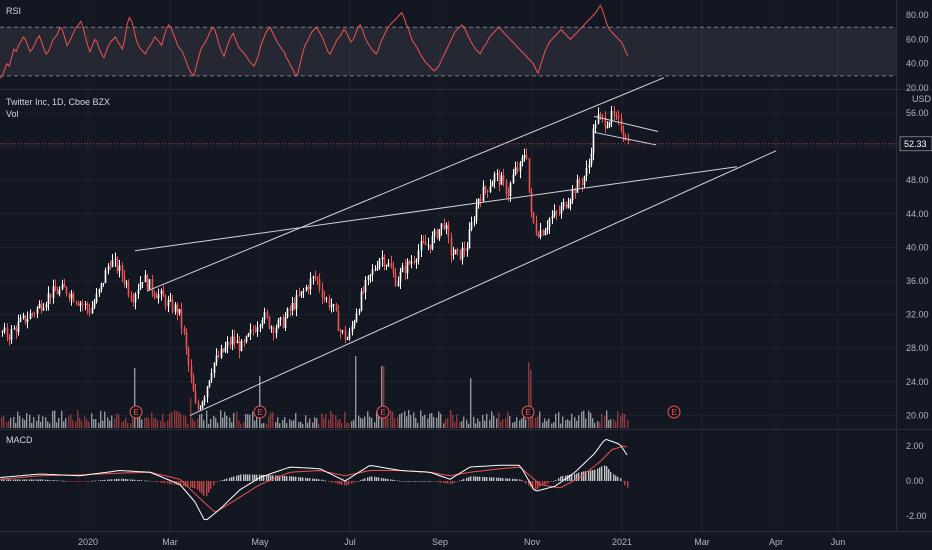 The height and width of the screenshot is (550, 932). I want to click on time-tick-label: May, so click(260, 542).